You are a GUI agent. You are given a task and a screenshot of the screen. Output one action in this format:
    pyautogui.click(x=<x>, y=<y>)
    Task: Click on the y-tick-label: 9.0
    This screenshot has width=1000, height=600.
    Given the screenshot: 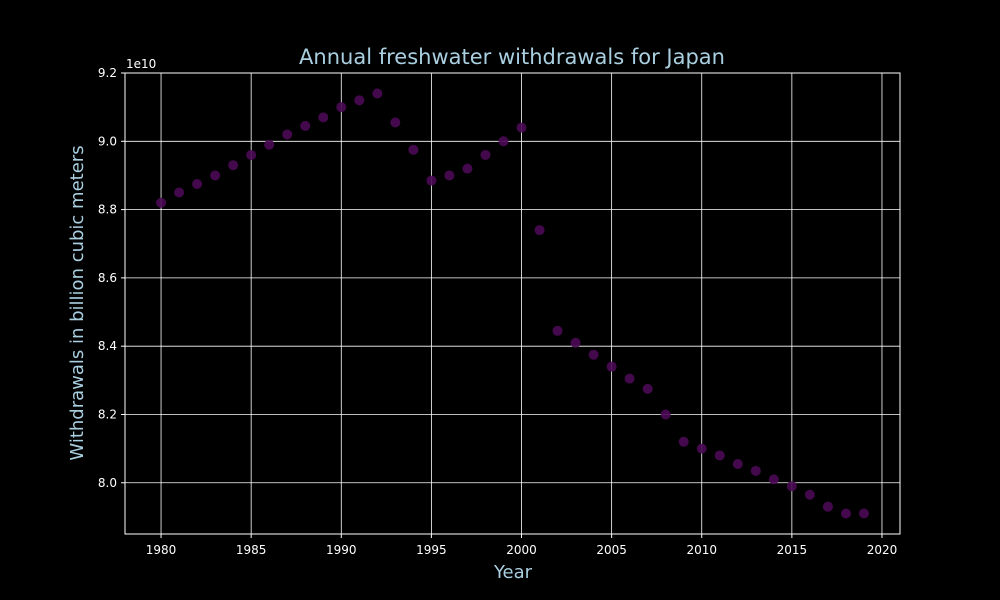 What is the action you would take?
    pyautogui.click(x=107, y=141)
    